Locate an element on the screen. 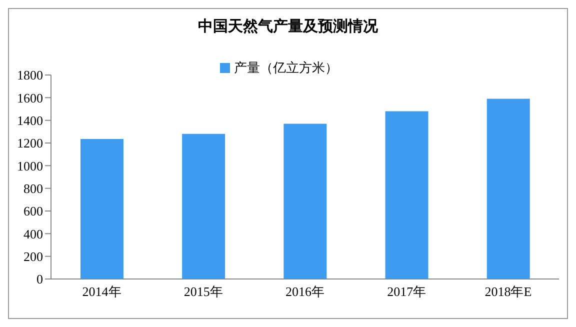 Image resolution: width=576 pixels, height=327 pixels. x-tick-label: 2017年 is located at coordinates (406, 292).